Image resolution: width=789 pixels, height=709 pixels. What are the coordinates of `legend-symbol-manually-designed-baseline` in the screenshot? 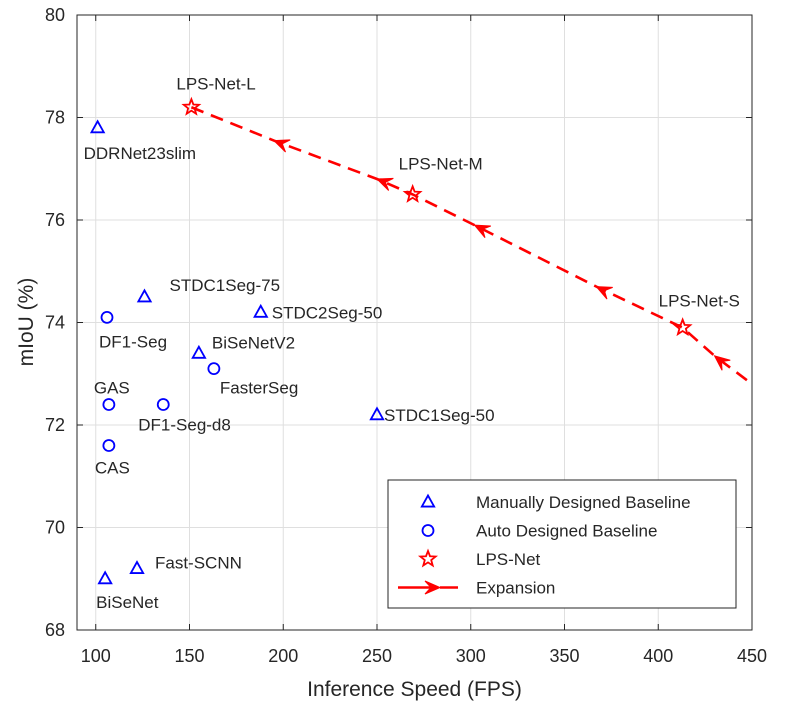 It's located at (428, 500).